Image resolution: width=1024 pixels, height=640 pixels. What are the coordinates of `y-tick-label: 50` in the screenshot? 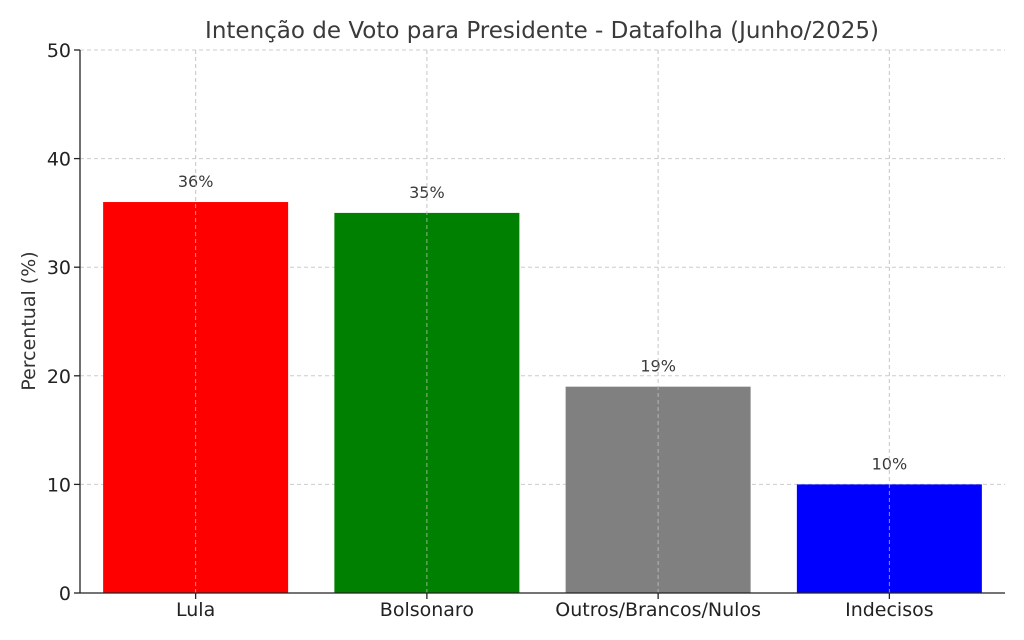 It's located at (59, 51).